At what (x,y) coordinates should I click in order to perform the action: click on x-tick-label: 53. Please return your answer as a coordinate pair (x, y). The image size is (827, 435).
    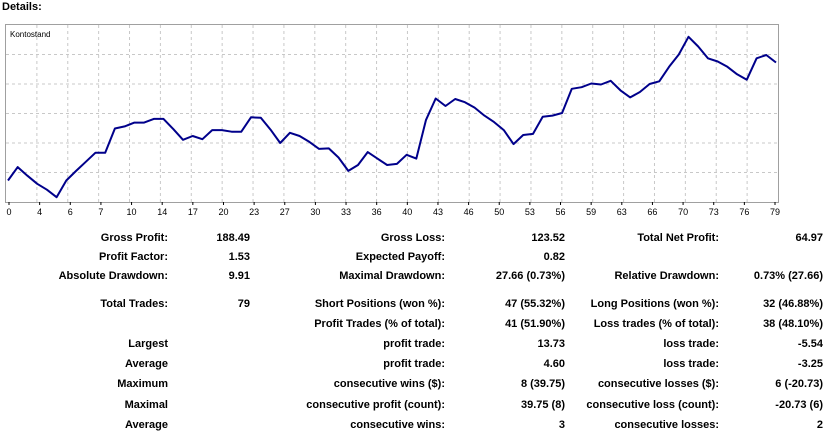
    Looking at the image, I should click on (530, 212).